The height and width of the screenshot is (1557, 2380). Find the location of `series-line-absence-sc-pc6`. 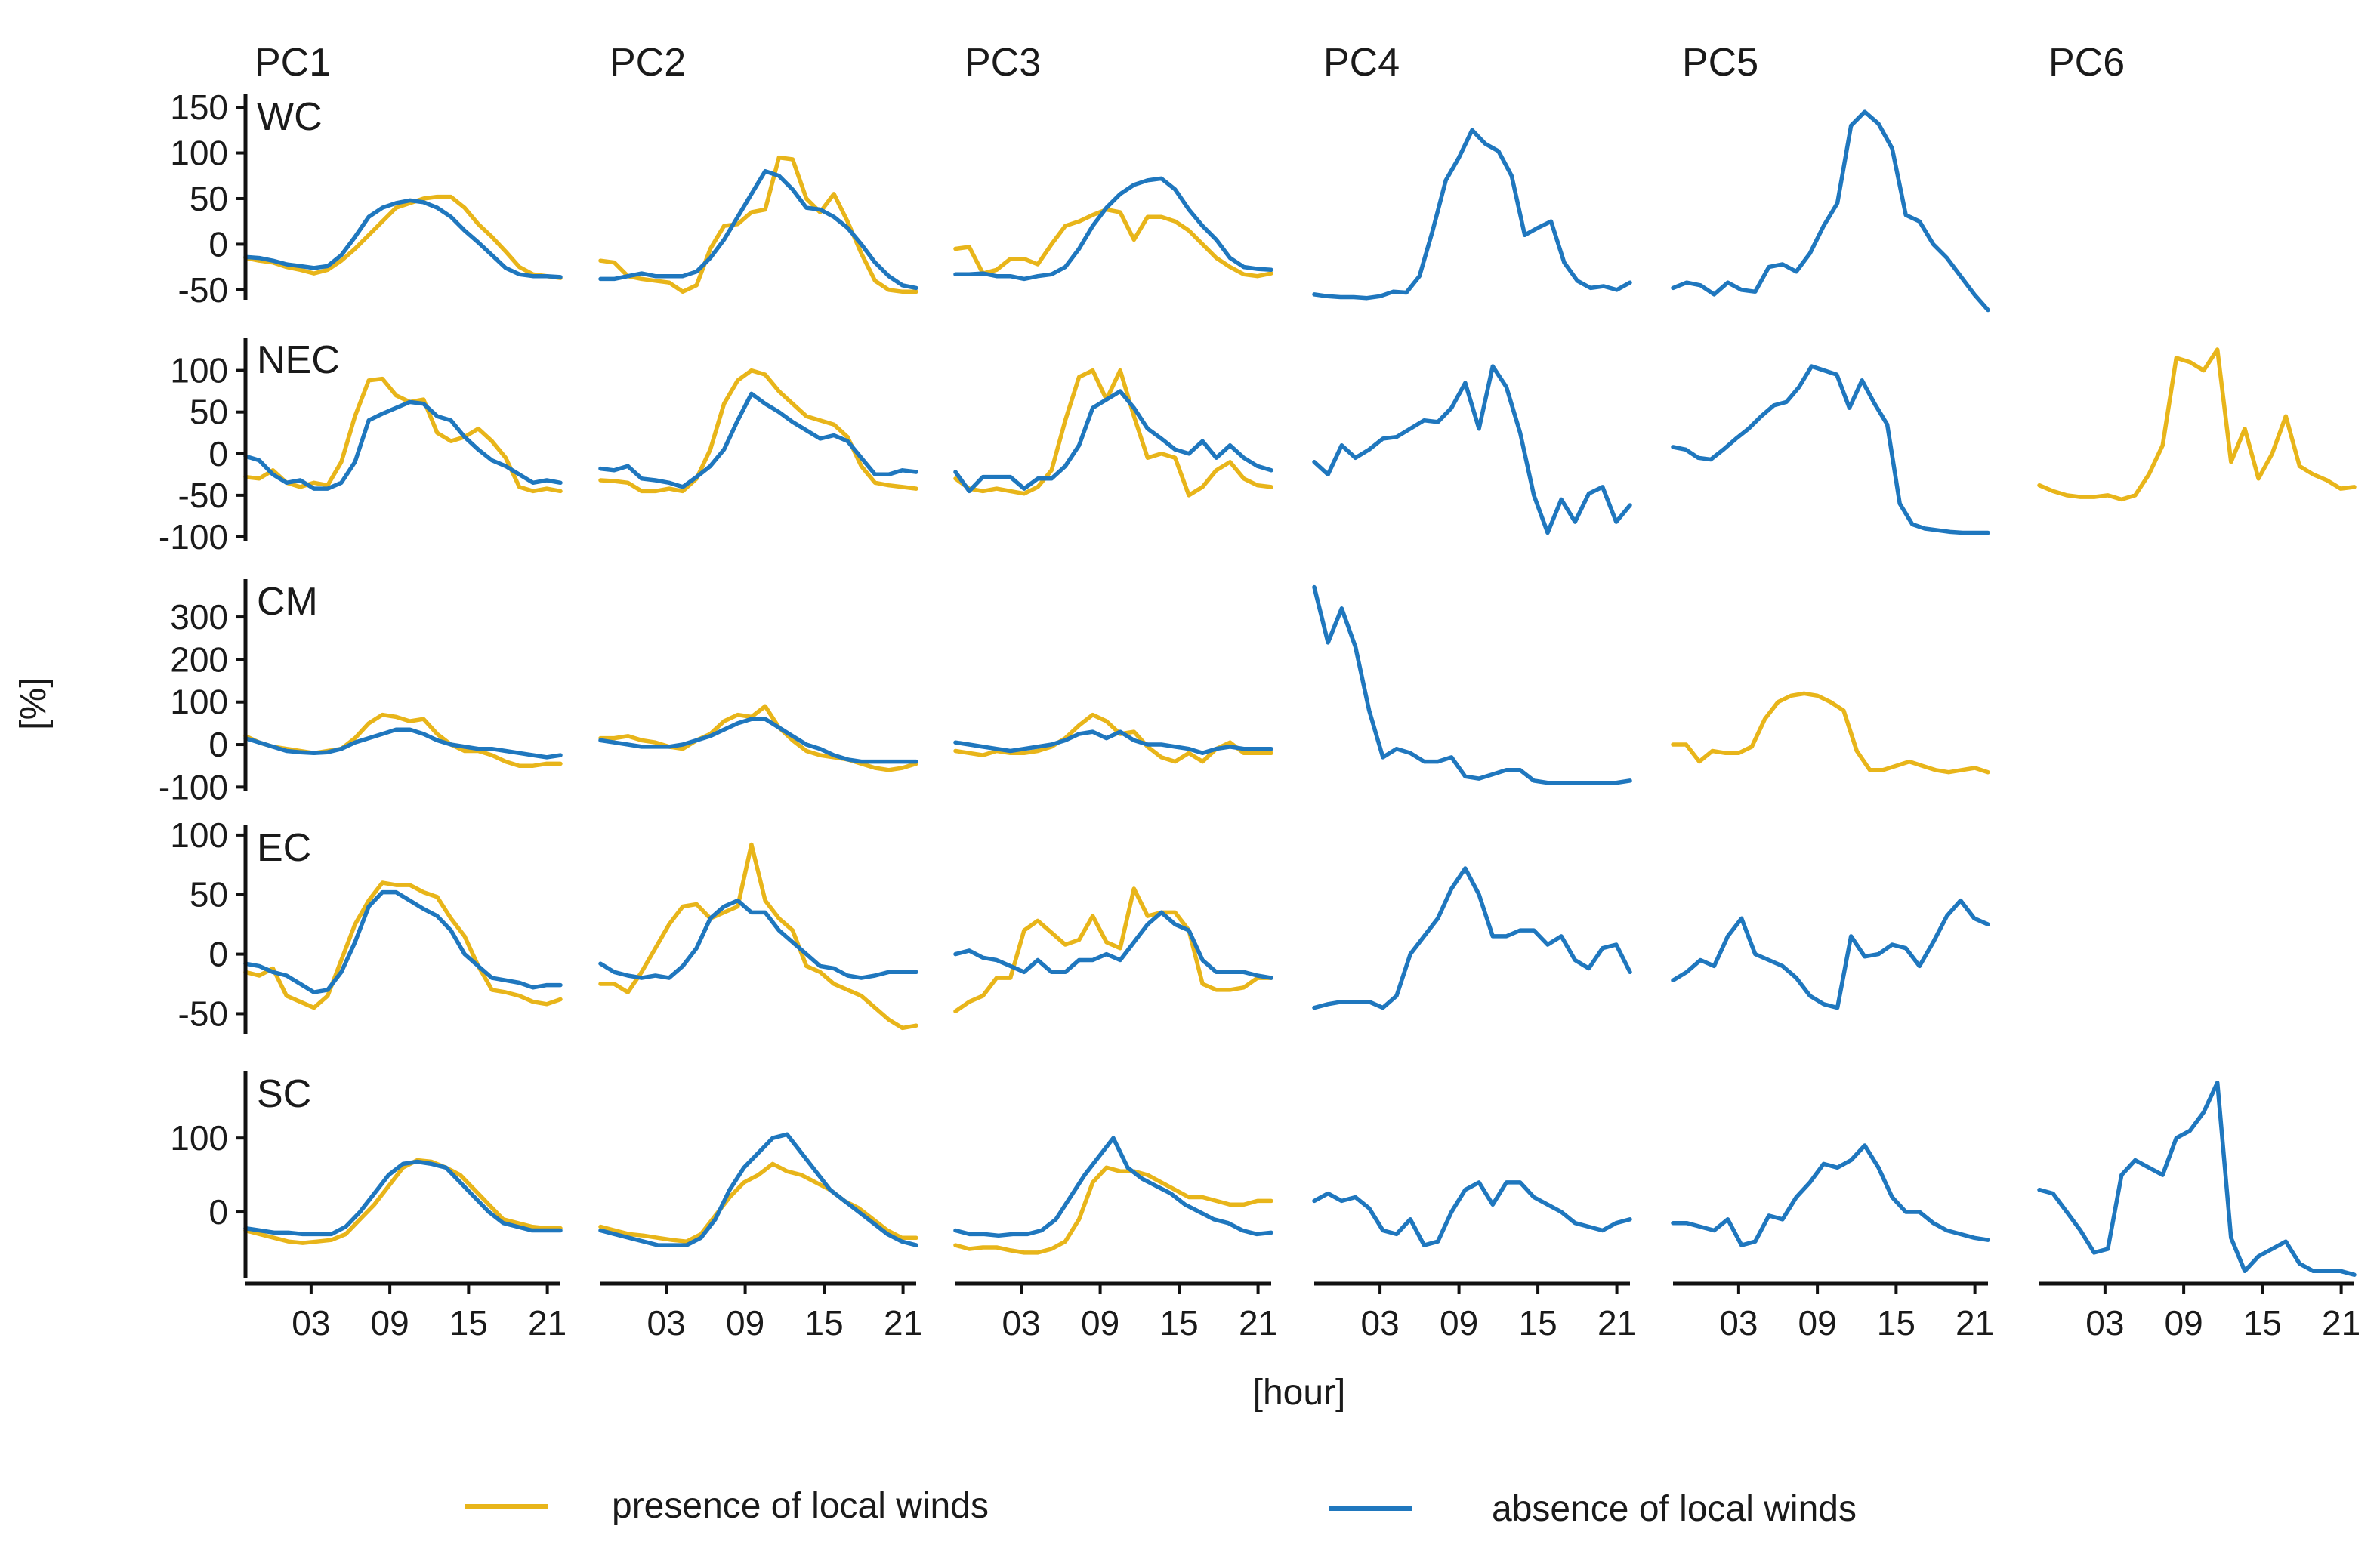

series-line-absence-sc-pc6 is located at coordinates (2197, 1179).